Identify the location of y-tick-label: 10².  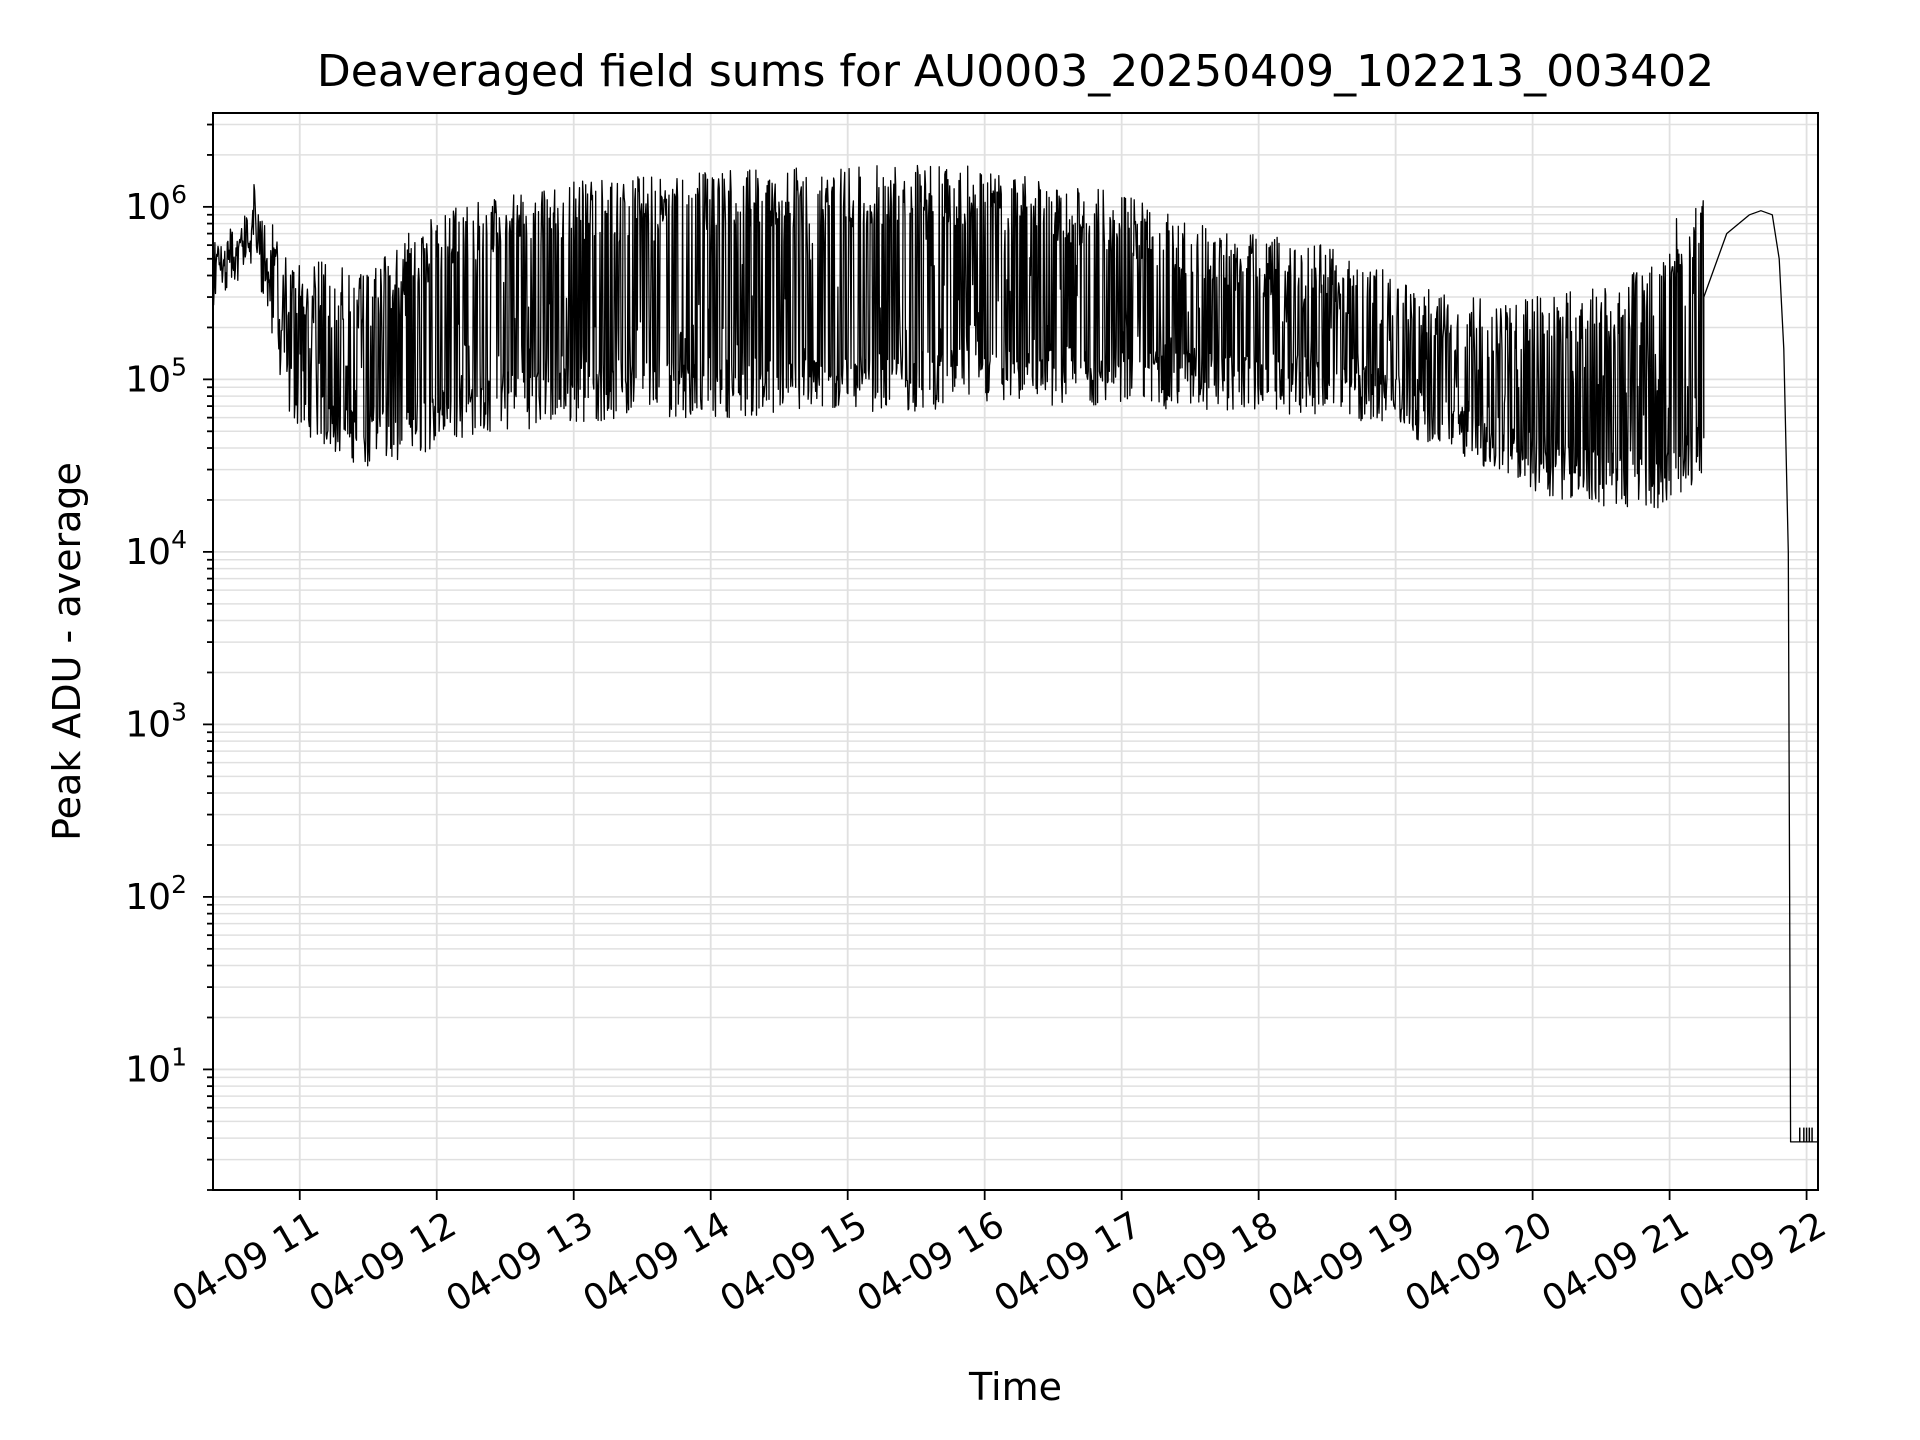
(156, 894).